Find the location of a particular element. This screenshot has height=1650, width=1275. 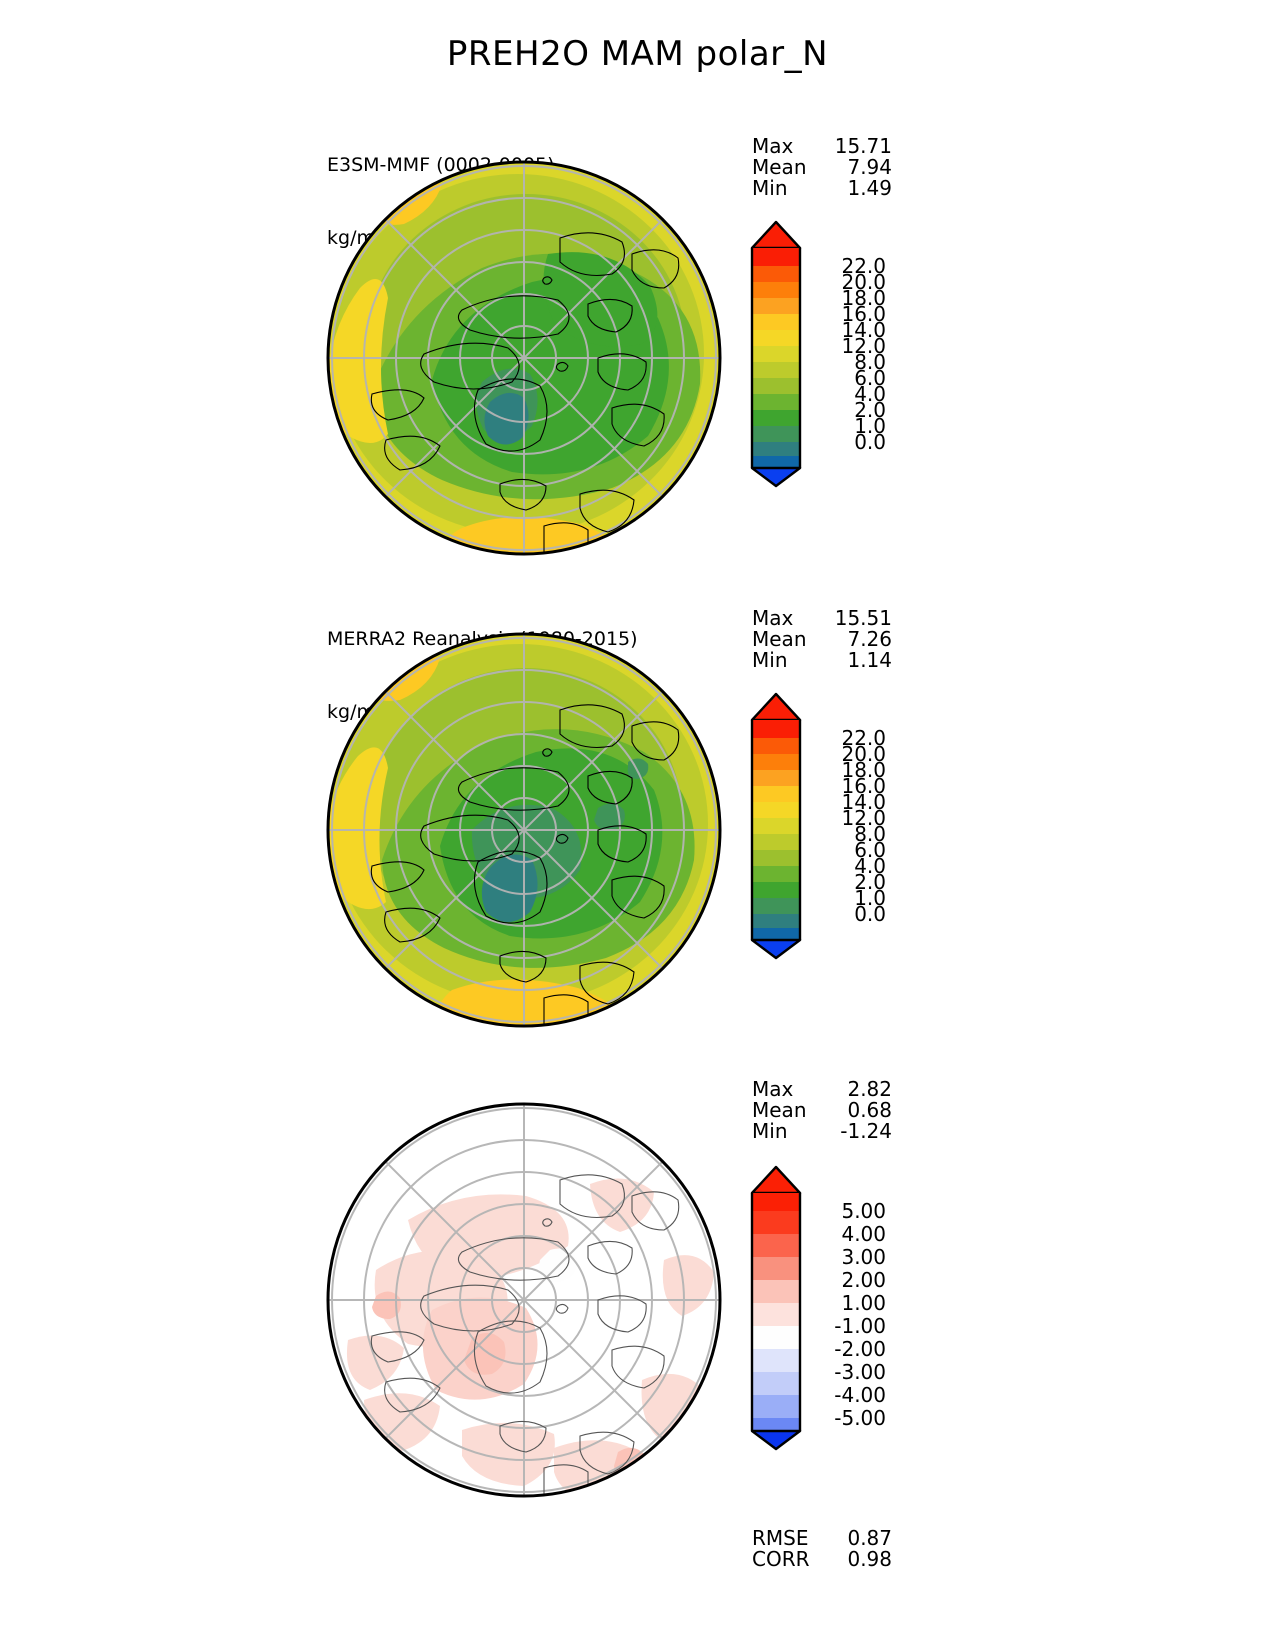

footer-stat-key: CORR is located at coordinates (781, 1559).